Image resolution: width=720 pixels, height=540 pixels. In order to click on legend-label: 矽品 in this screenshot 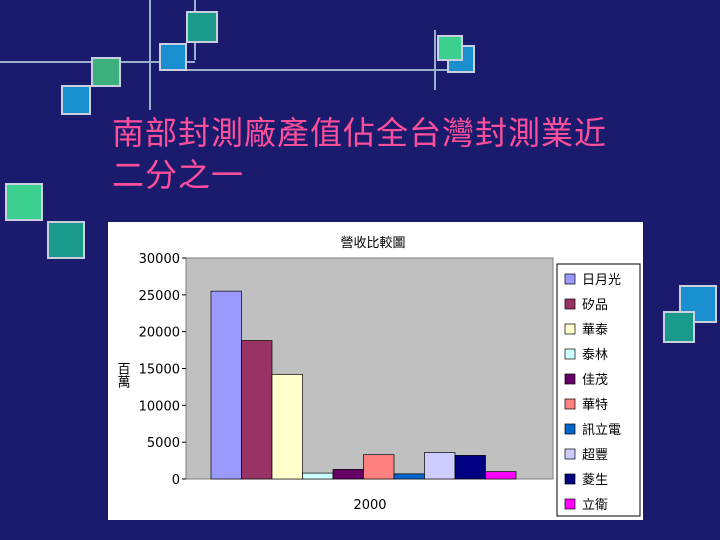, I will do `click(595, 305)`.